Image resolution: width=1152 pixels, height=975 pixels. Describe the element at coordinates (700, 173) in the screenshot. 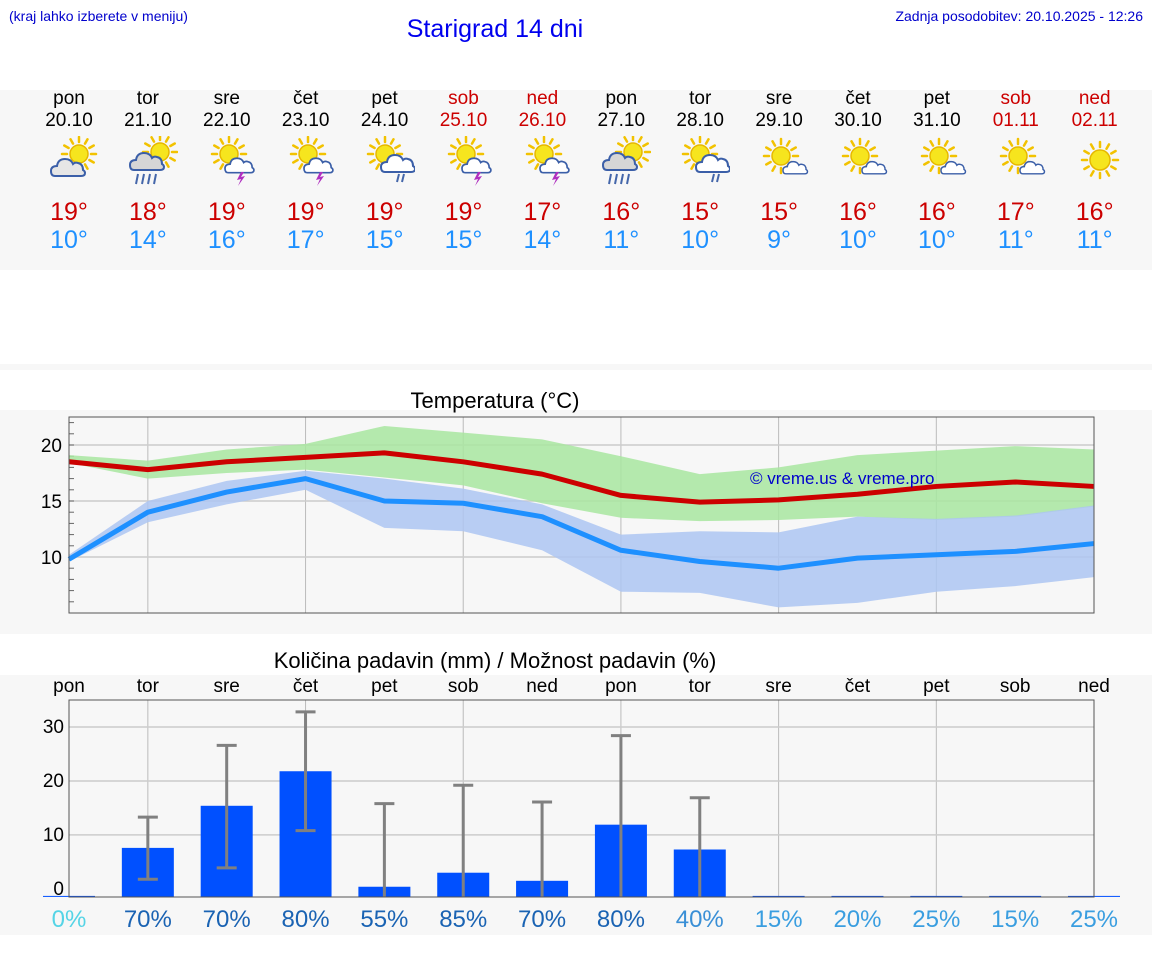

I see `day-column: tor 28.10 15° 10°` at that location.